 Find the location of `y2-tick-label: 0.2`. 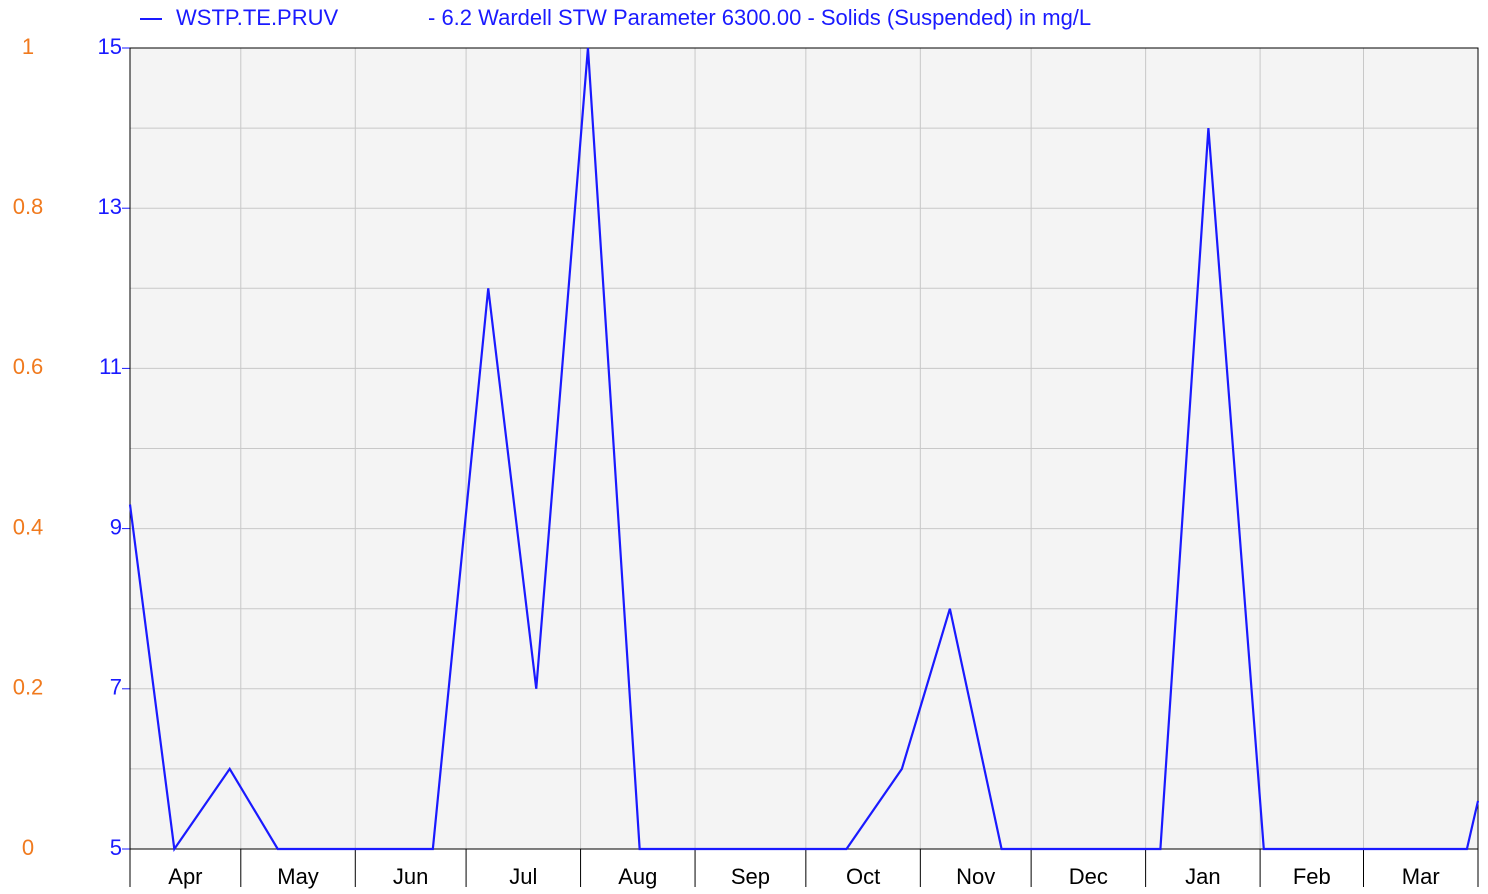

y2-tick-label: 0.2 is located at coordinates (28, 687).